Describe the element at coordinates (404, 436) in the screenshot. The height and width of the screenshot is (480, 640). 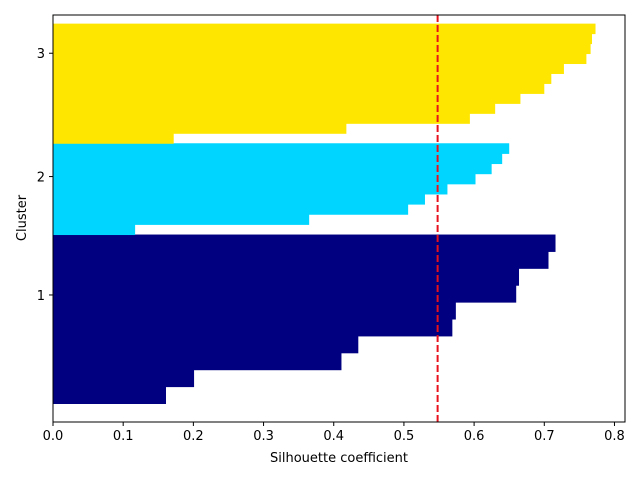
I see `x-tick-label: 0.5` at that location.